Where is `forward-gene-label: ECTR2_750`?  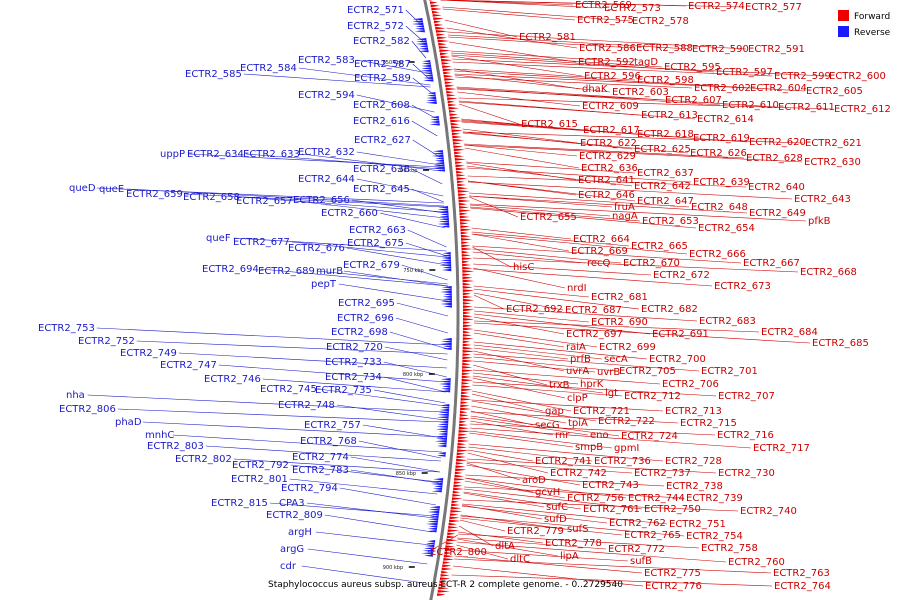
forward-gene-label: ECTR2_750 is located at coordinates (672, 509).